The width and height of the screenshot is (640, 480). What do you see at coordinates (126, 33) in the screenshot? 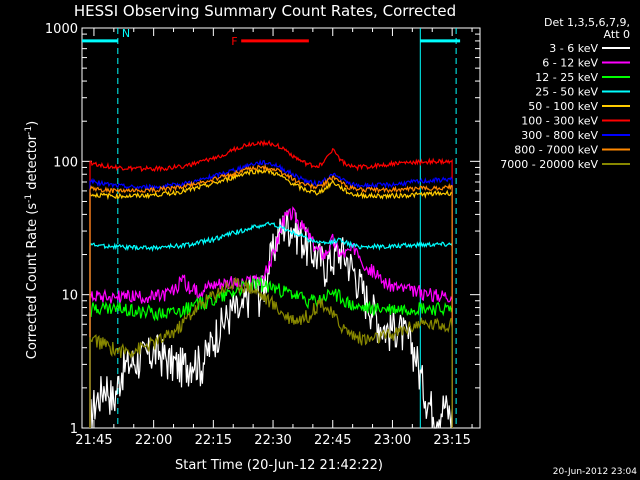
I see `flag-label: N` at bounding box center [126, 33].